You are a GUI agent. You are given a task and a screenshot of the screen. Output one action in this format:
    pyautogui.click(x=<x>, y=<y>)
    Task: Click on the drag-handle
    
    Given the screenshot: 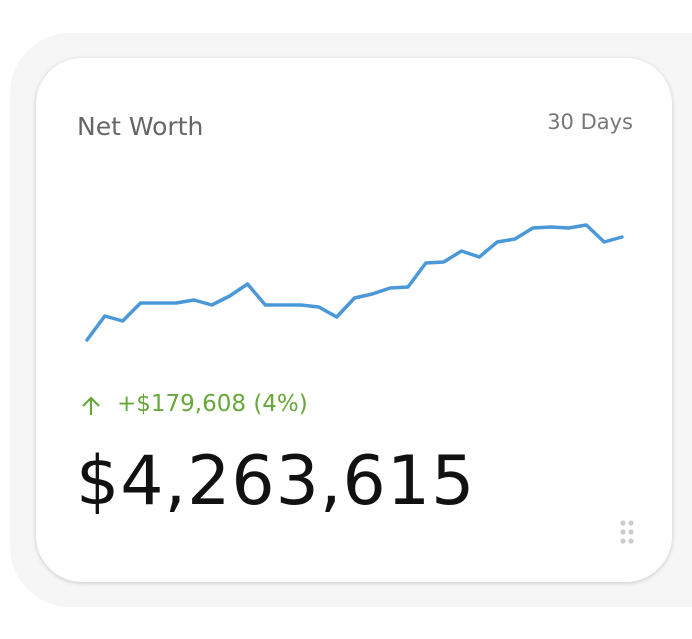 What is the action you would take?
    pyautogui.click(x=627, y=532)
    